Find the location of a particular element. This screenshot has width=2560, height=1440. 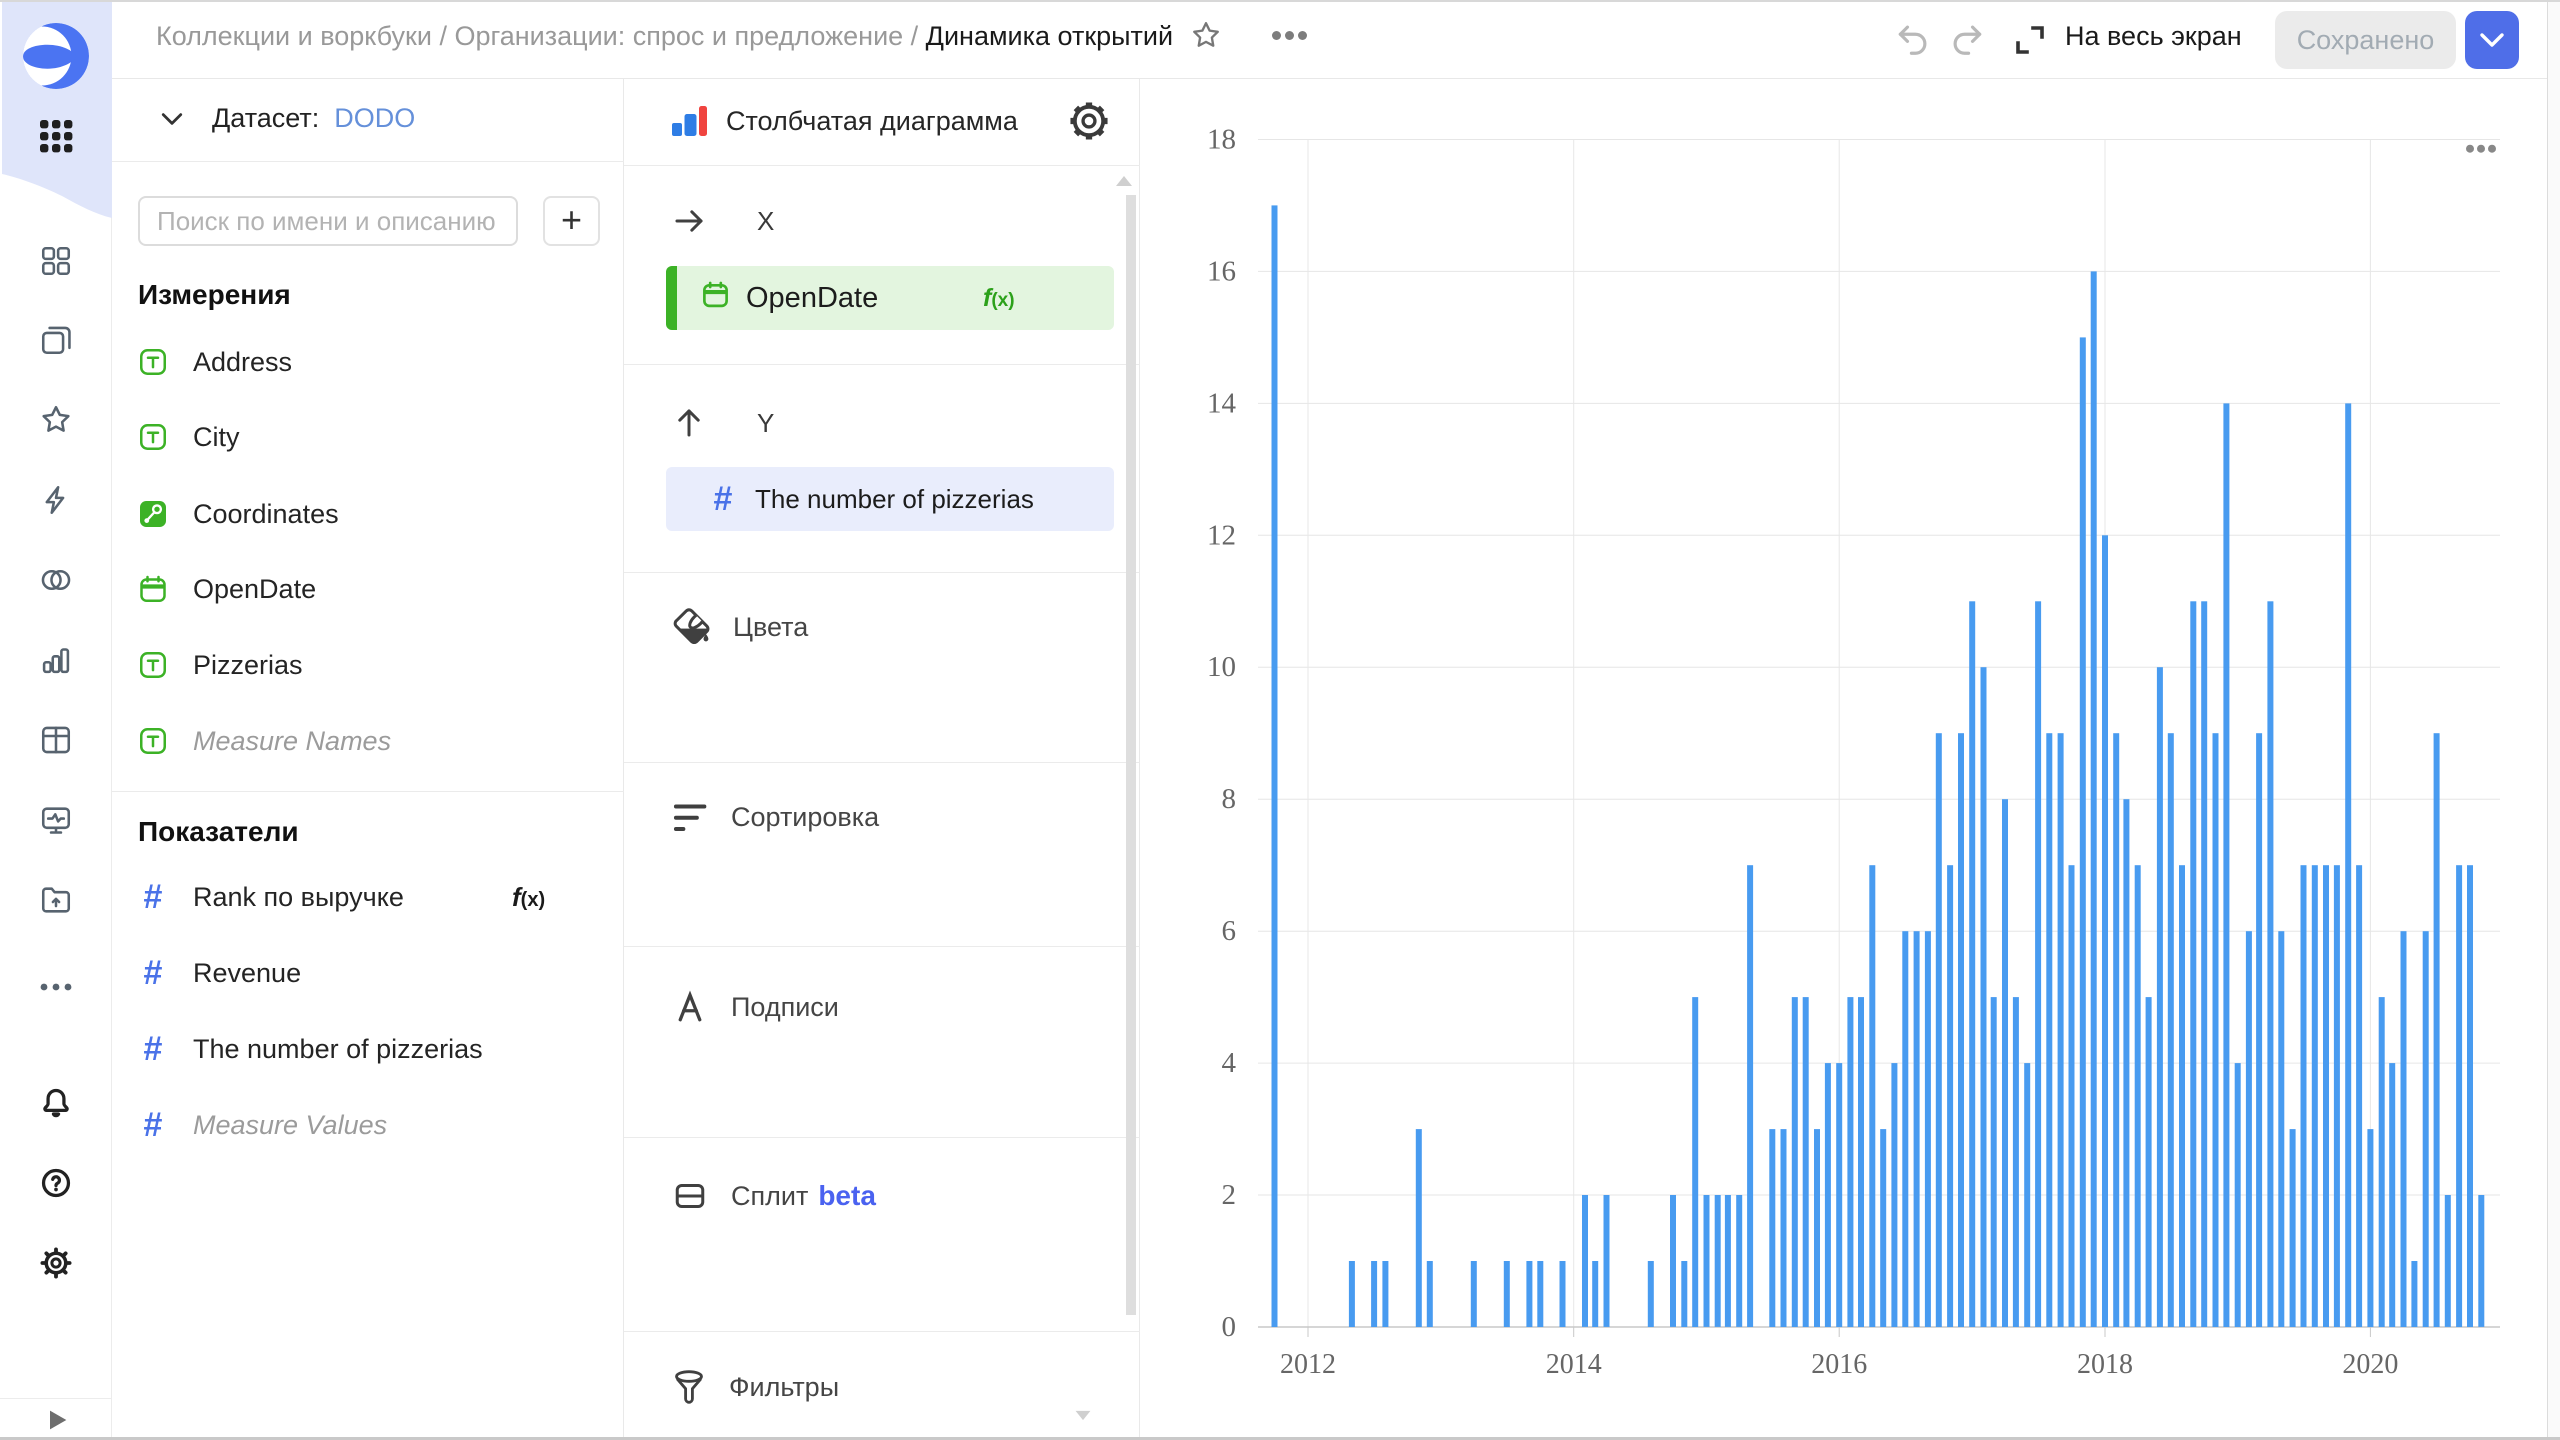

svg-text: 2012 is located at coordinates (1308, 1364).